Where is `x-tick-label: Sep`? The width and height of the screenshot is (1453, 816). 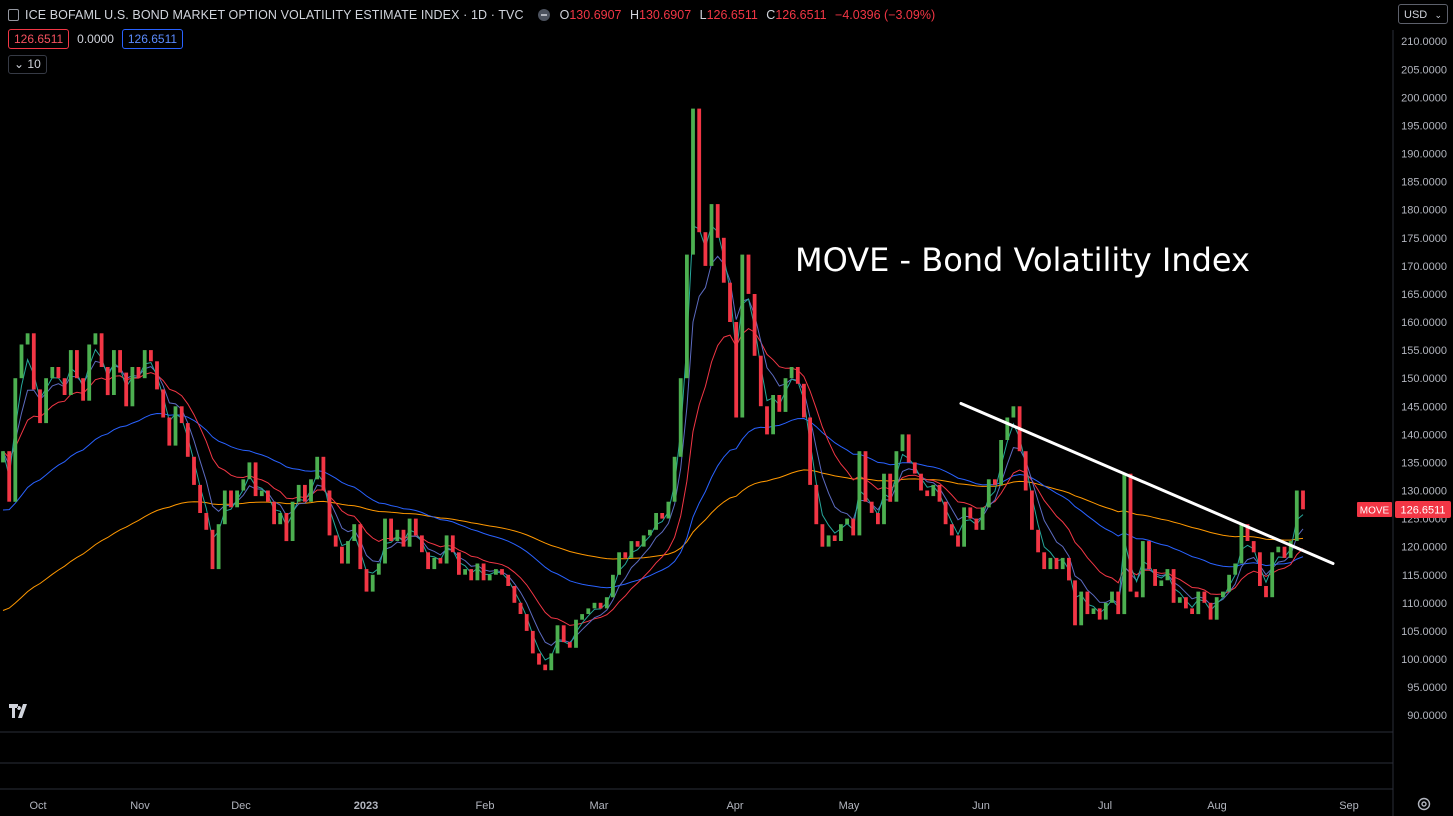 x-tick-label: Sep is located at coordinates (1349, 806).